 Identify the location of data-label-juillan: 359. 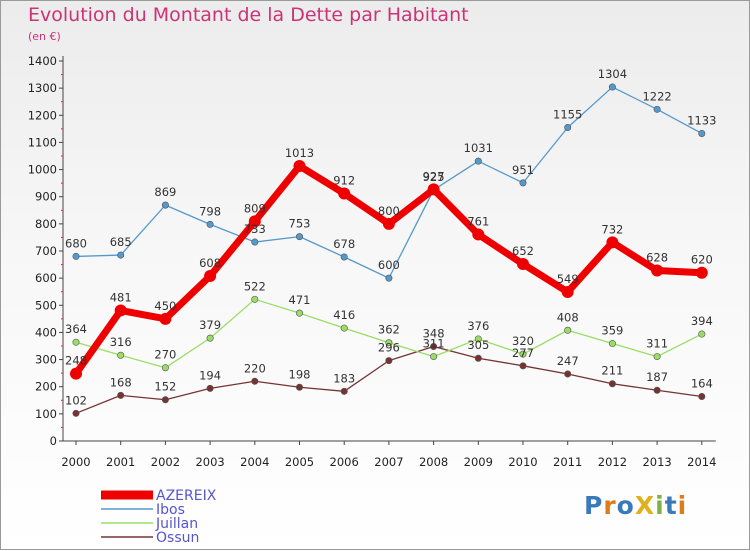
(612, 331).